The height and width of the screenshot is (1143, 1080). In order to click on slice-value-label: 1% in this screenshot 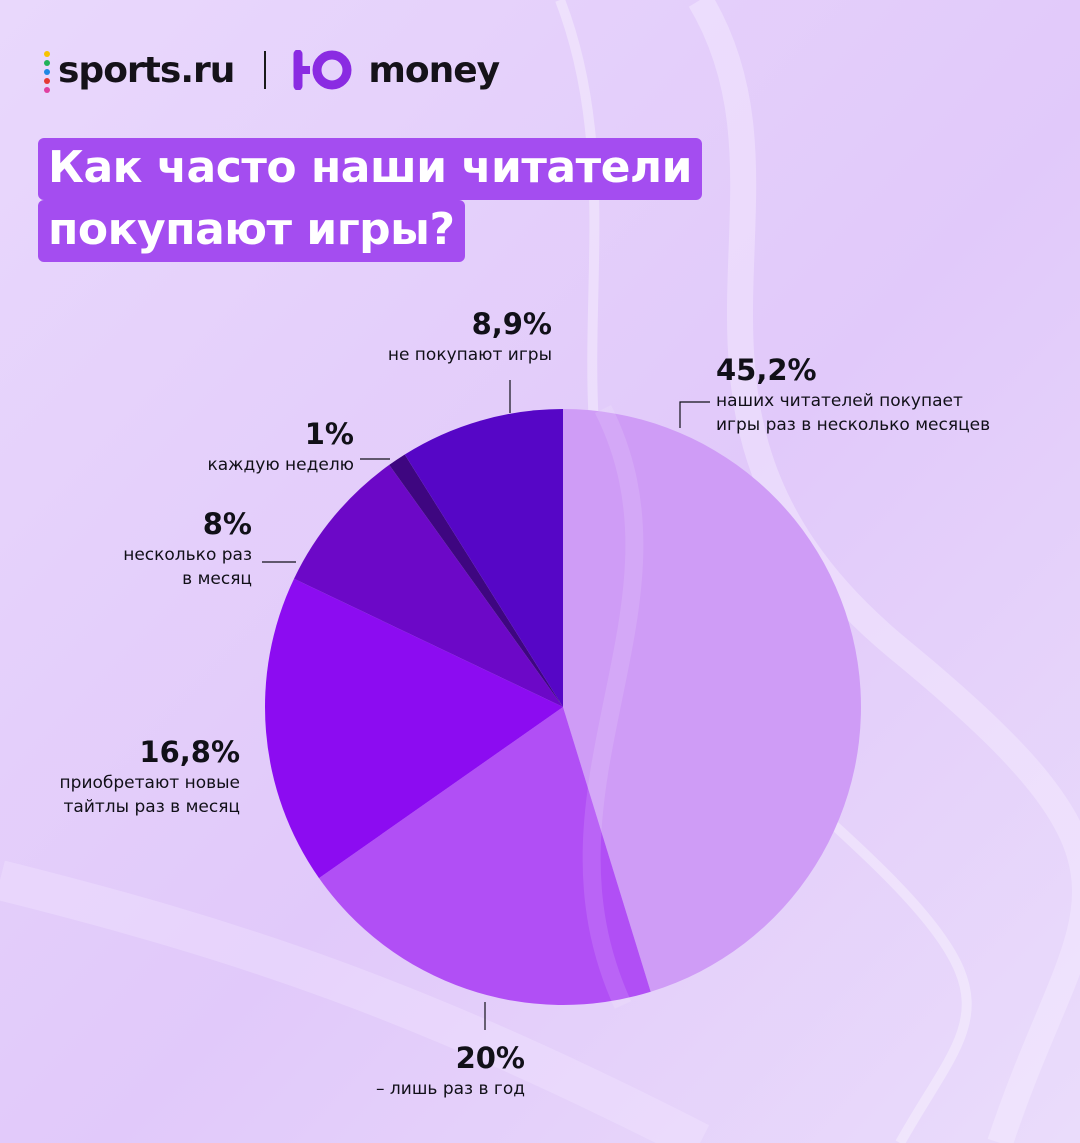, I will do `click(329, 434)`.